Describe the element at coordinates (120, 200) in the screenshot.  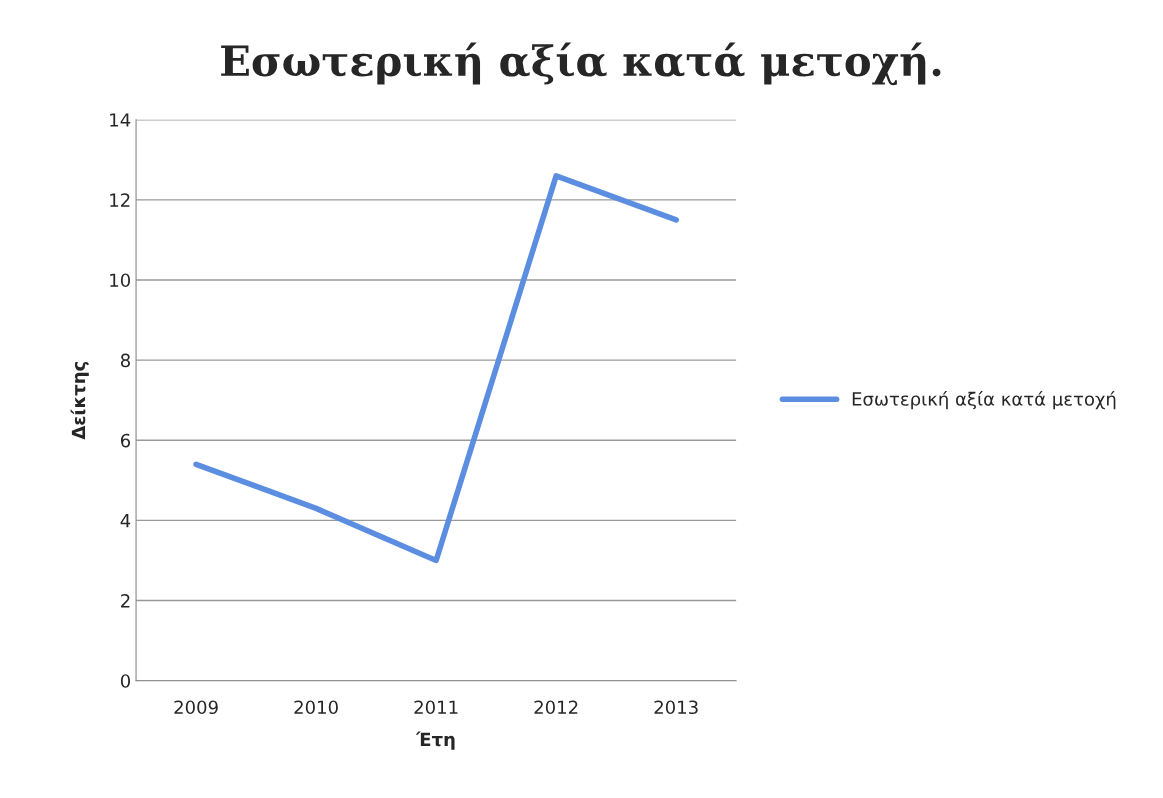
I see `y-tick-label: 12` at that location.